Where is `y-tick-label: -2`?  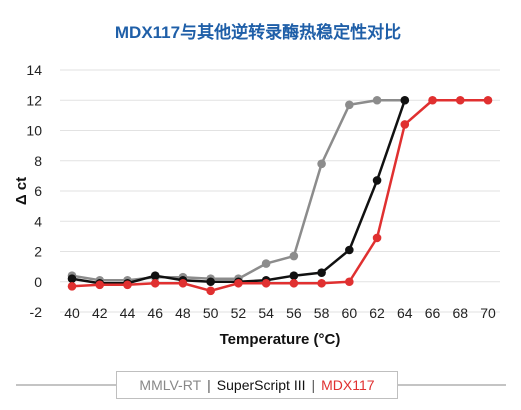 y-tick-label: -2 is located at coordinates (36, 312).